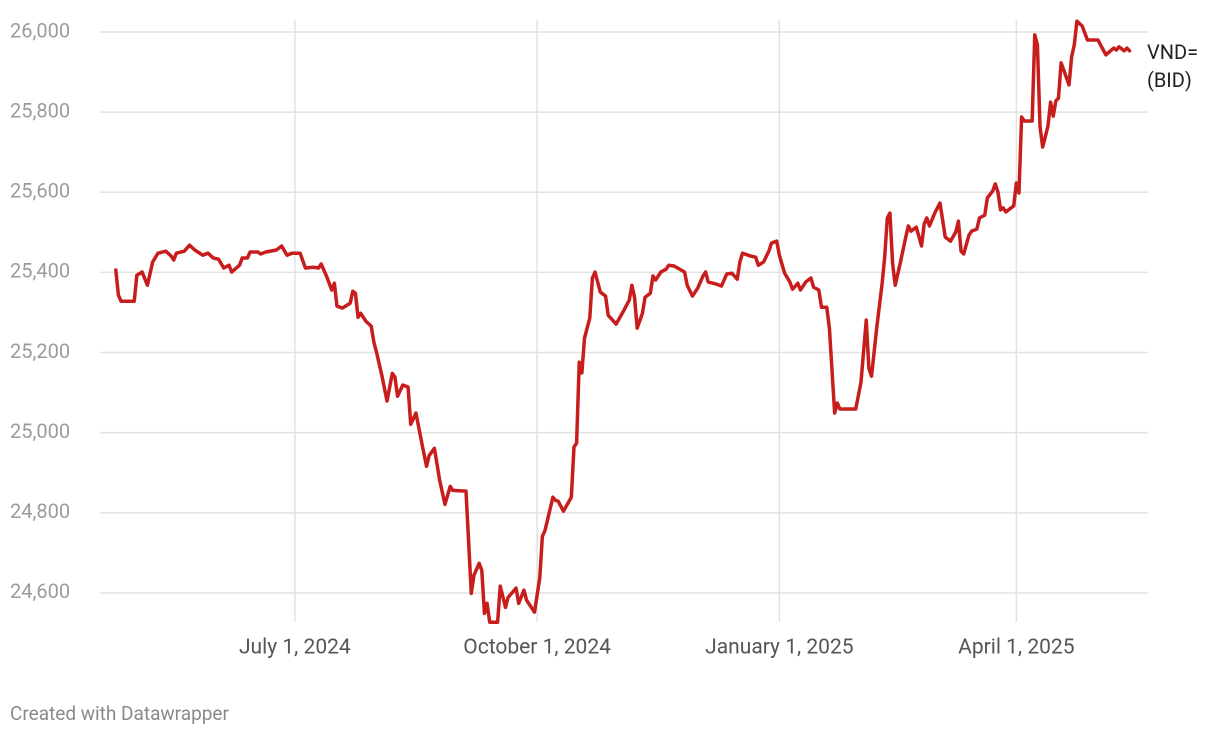 Image resolution: width=1220 pixels, height=738 pixels. I want to click on x-tick-label: April 1, 2025, so click(1016, 648).